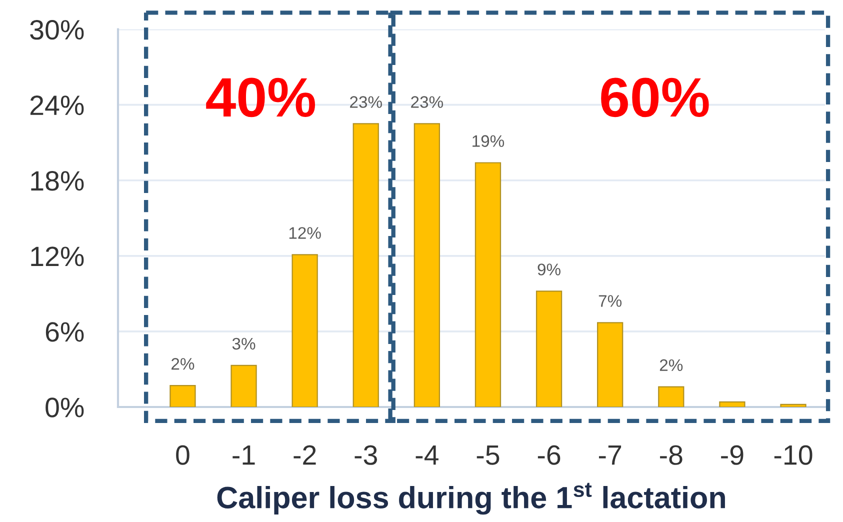 This screenshot has width=843, height=522. I want to click on x-tick-label: 0, so click(183, 455).